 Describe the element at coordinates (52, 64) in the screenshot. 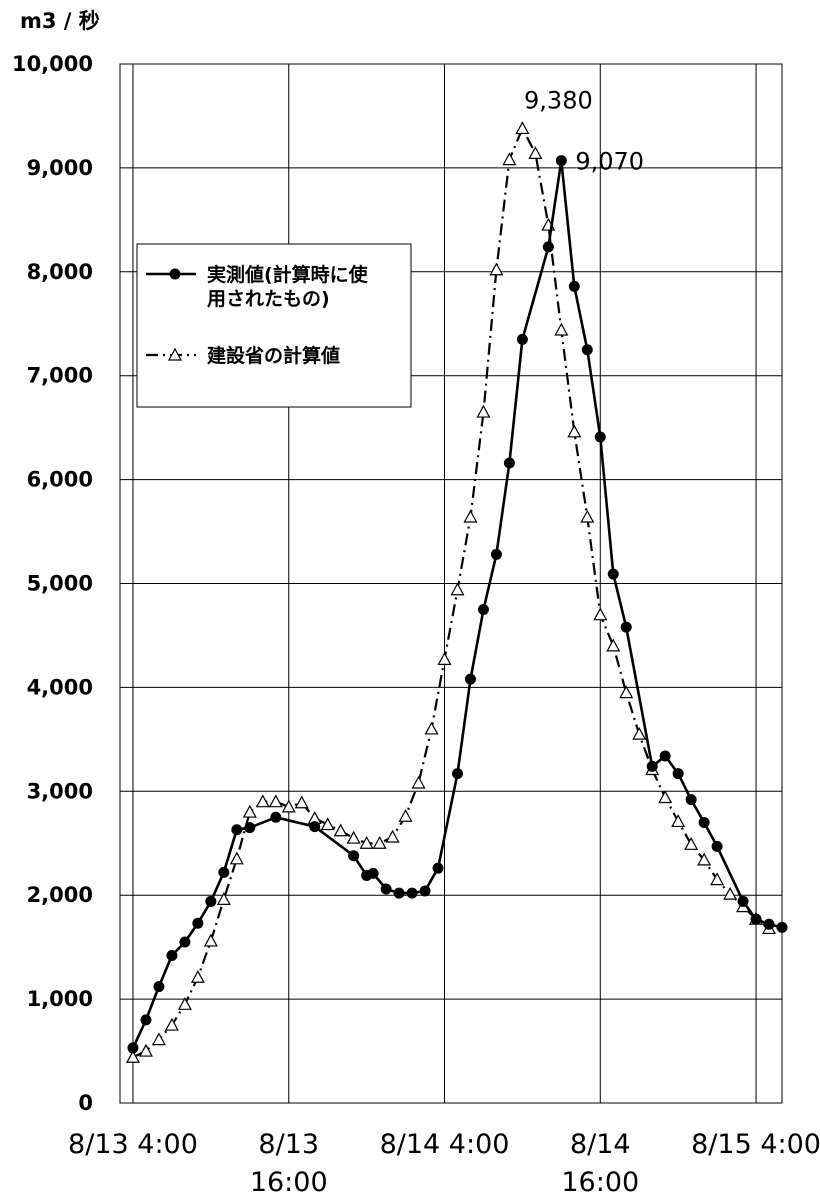

I see `y-tick-label: 10,000` at that location.